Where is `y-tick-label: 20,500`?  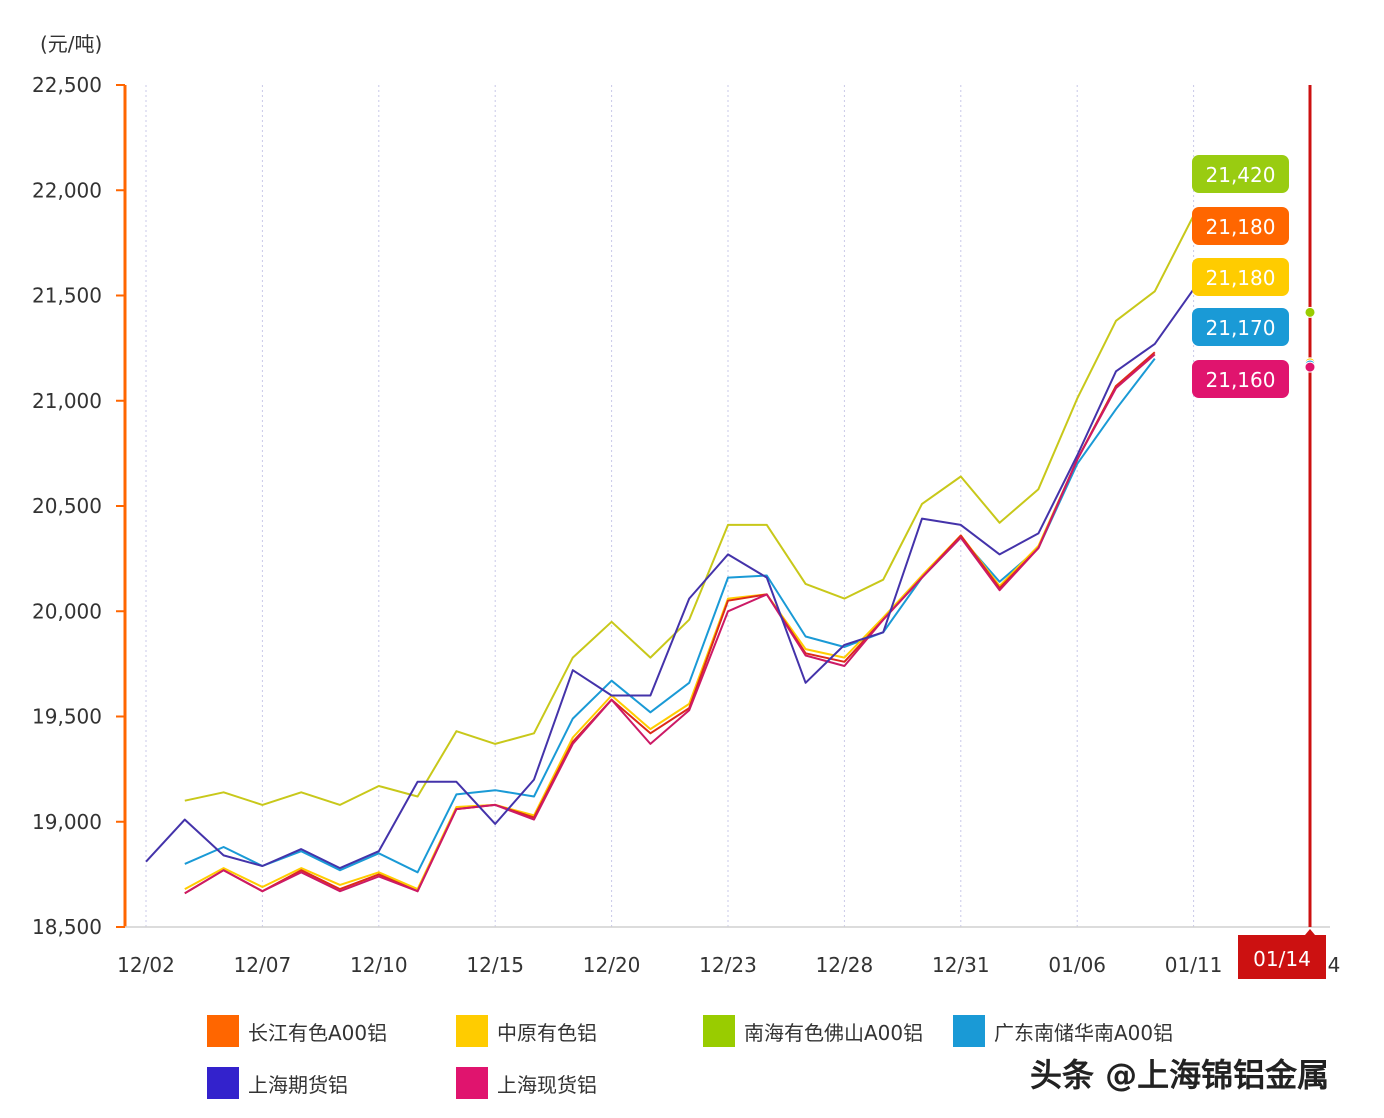 y-tick-label: 20,500 is located at coordinates (67, 506).